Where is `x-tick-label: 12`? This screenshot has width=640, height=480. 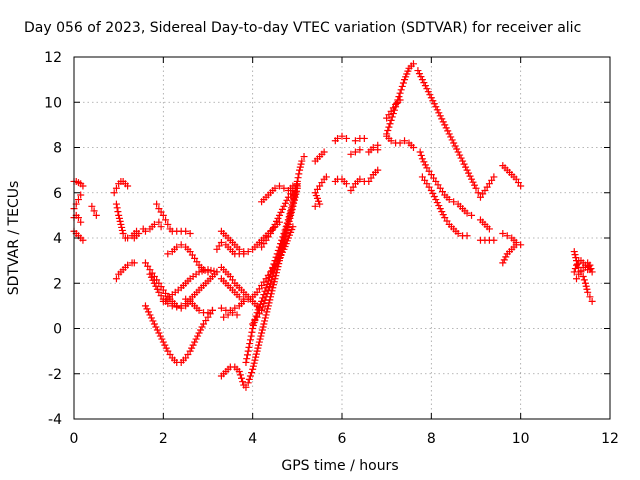 x-tick-label: 12 is located at coordinates (610, 439).